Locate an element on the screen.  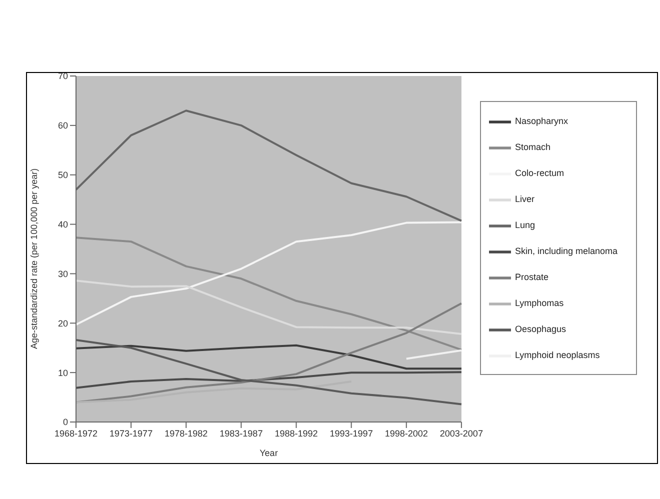
y-tick-label: 50 is located at coordinates (63, 175).